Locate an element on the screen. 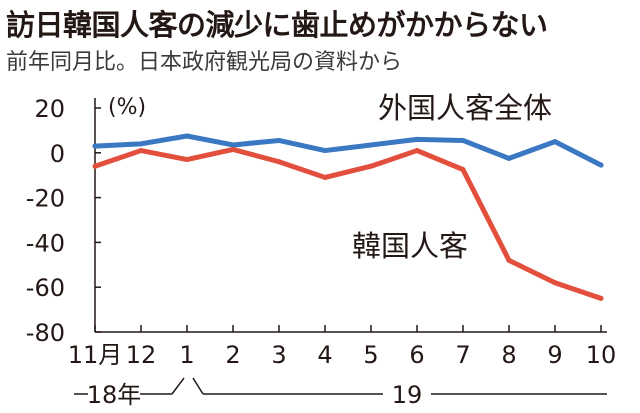 This screenshot has height=413, width=640. chart-subtitle: 前年同月比。日本政府観光局の資料から is located at coordinates (204, 62).